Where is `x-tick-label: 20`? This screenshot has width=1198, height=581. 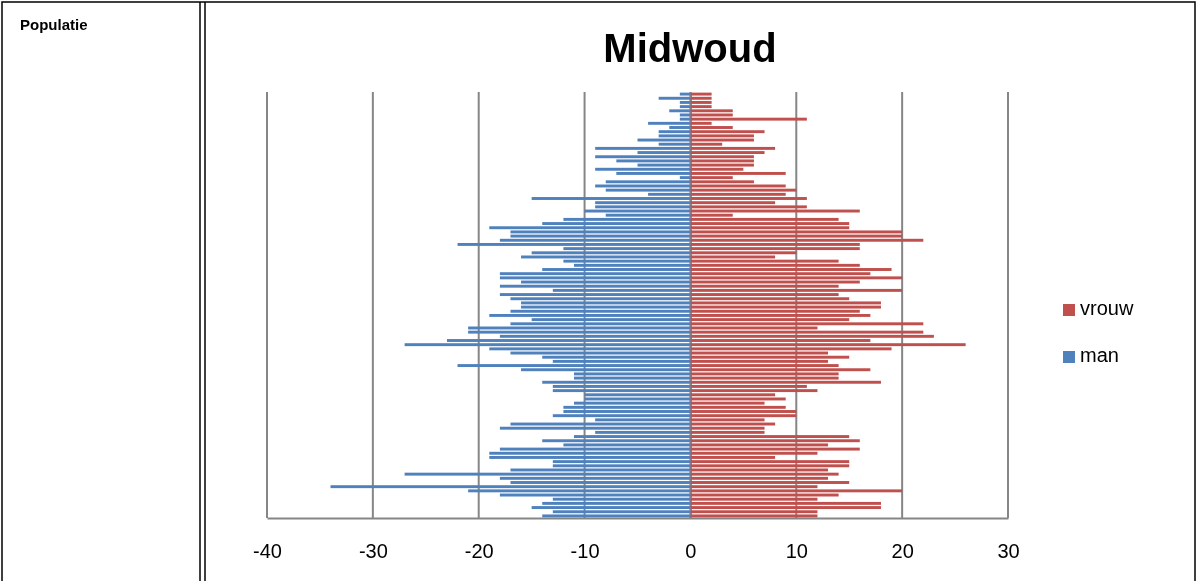 x-tick-label: 20 is located at coordinates (902, 551).